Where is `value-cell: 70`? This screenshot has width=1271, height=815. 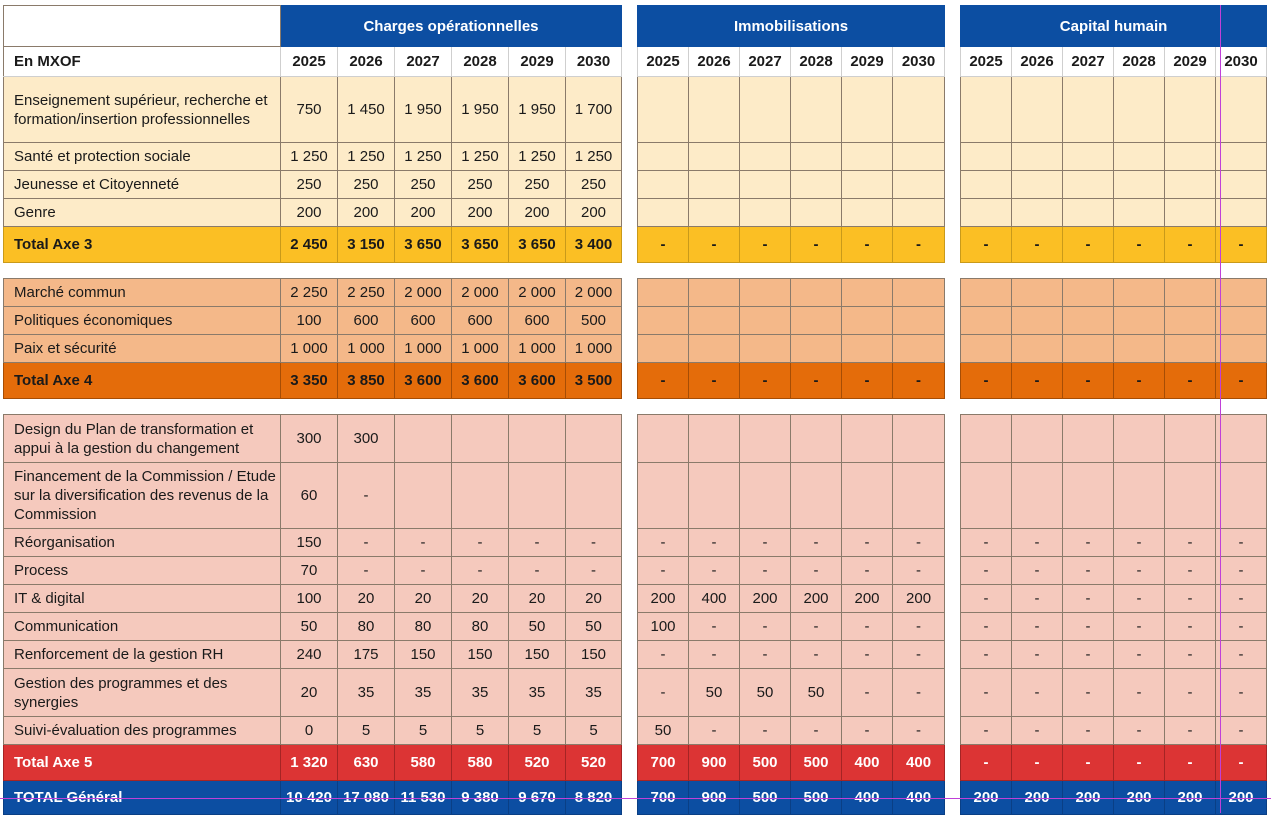 value-cell: 70 is located at coordinates (309, 570).